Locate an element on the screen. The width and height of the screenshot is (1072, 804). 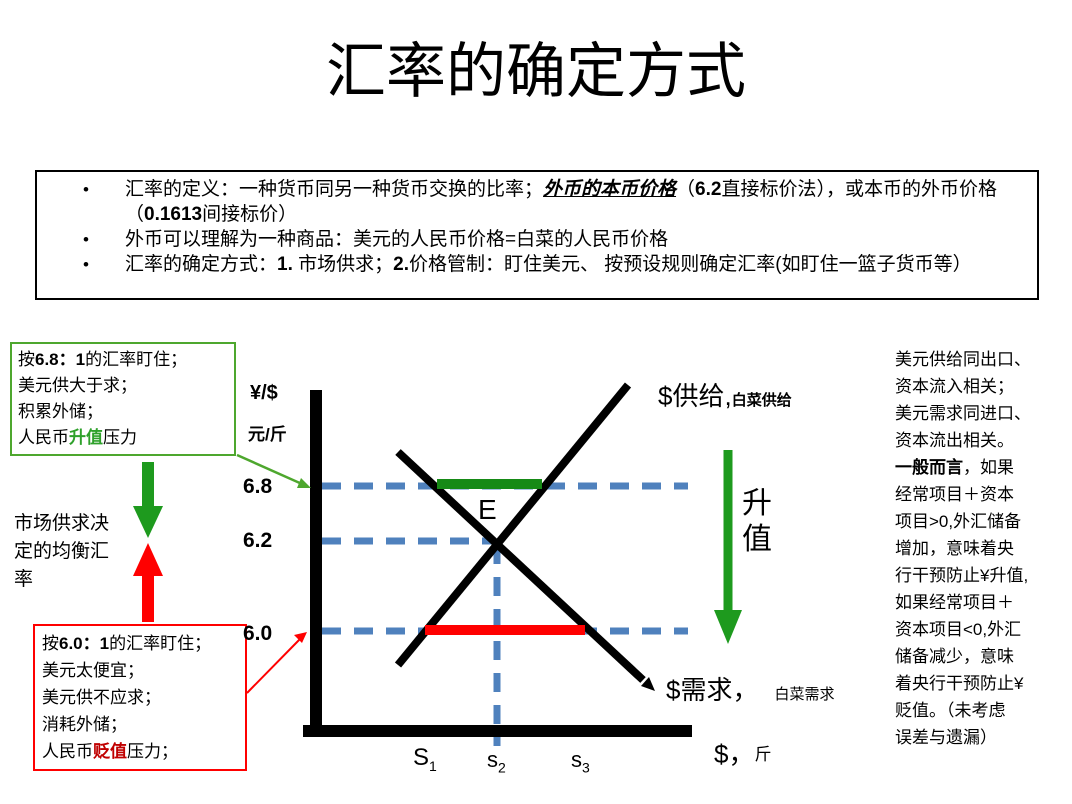
peg-low-line5-end: 压力； is located at coordinates (152, 751).